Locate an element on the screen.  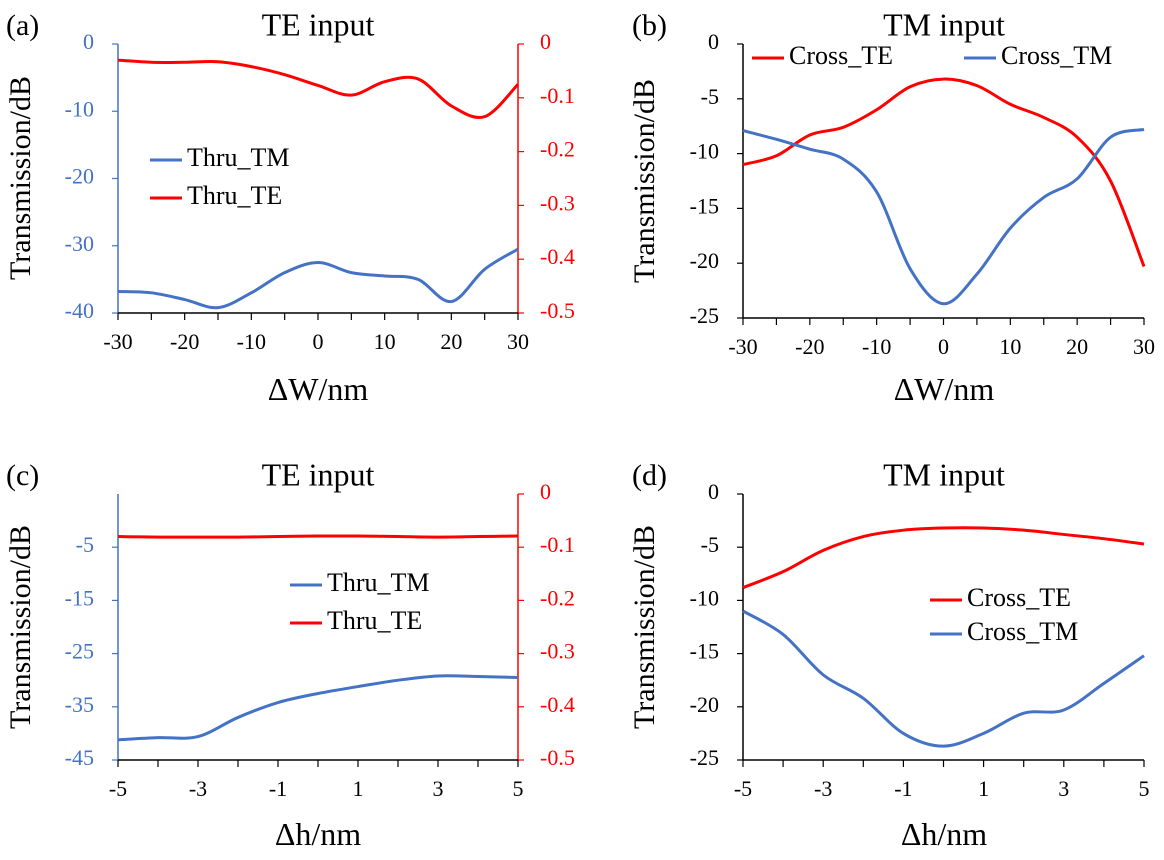
panel-label: (a) is located at coordinates (22, 25).